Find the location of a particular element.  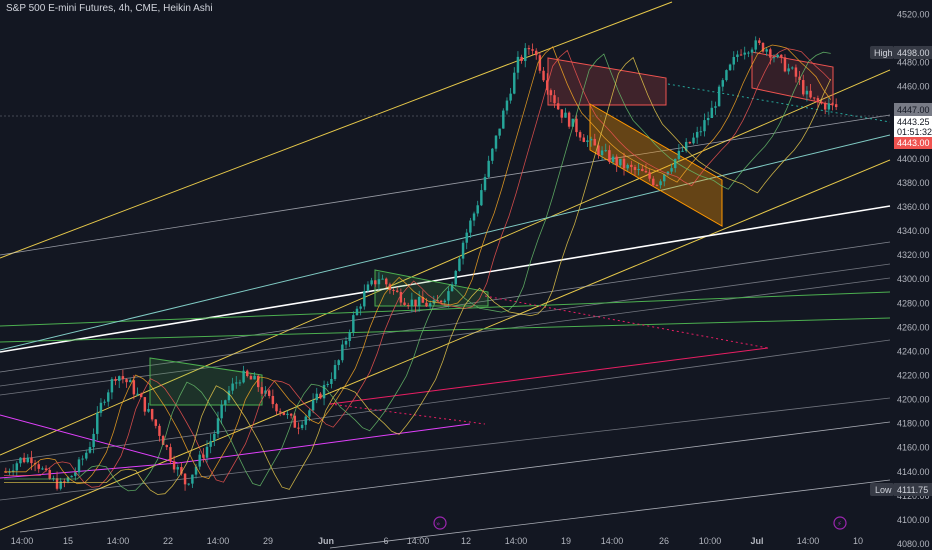

flash-marker-icon is located at coordinates (840, 523).